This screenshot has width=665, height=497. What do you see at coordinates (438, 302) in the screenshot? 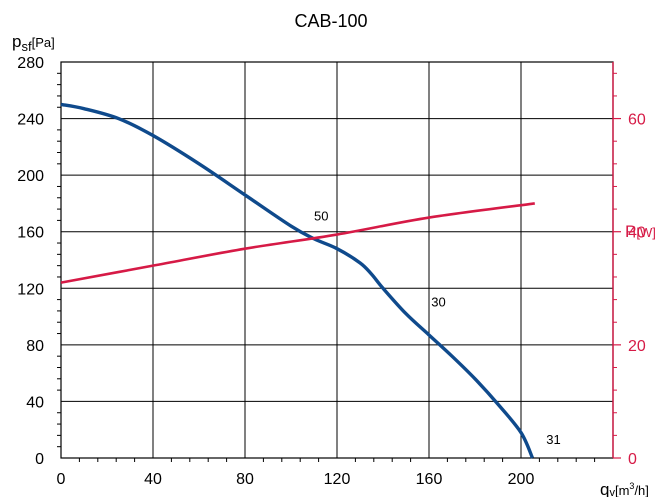
I see `curve-annotation: 30` at bounding box center [438, 302].